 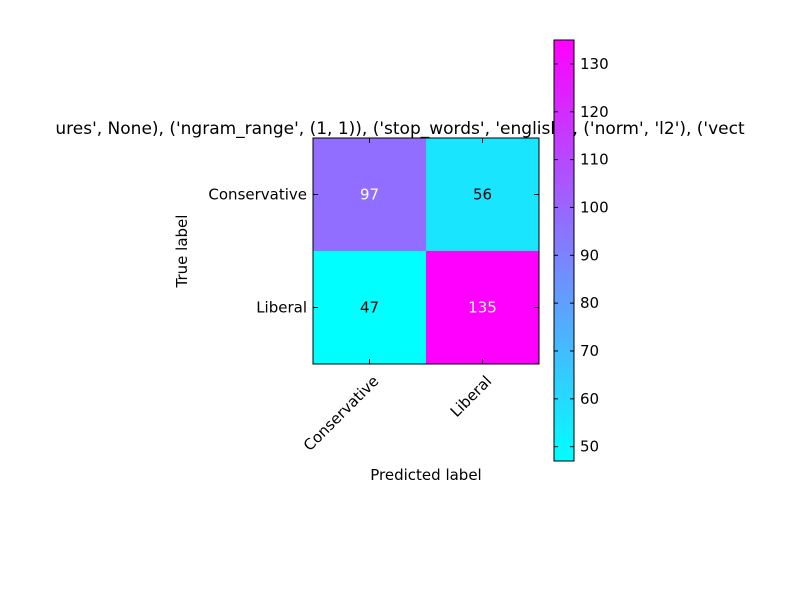 I want to click on x-tick-label: Liberal, so click(x=471, y=396).